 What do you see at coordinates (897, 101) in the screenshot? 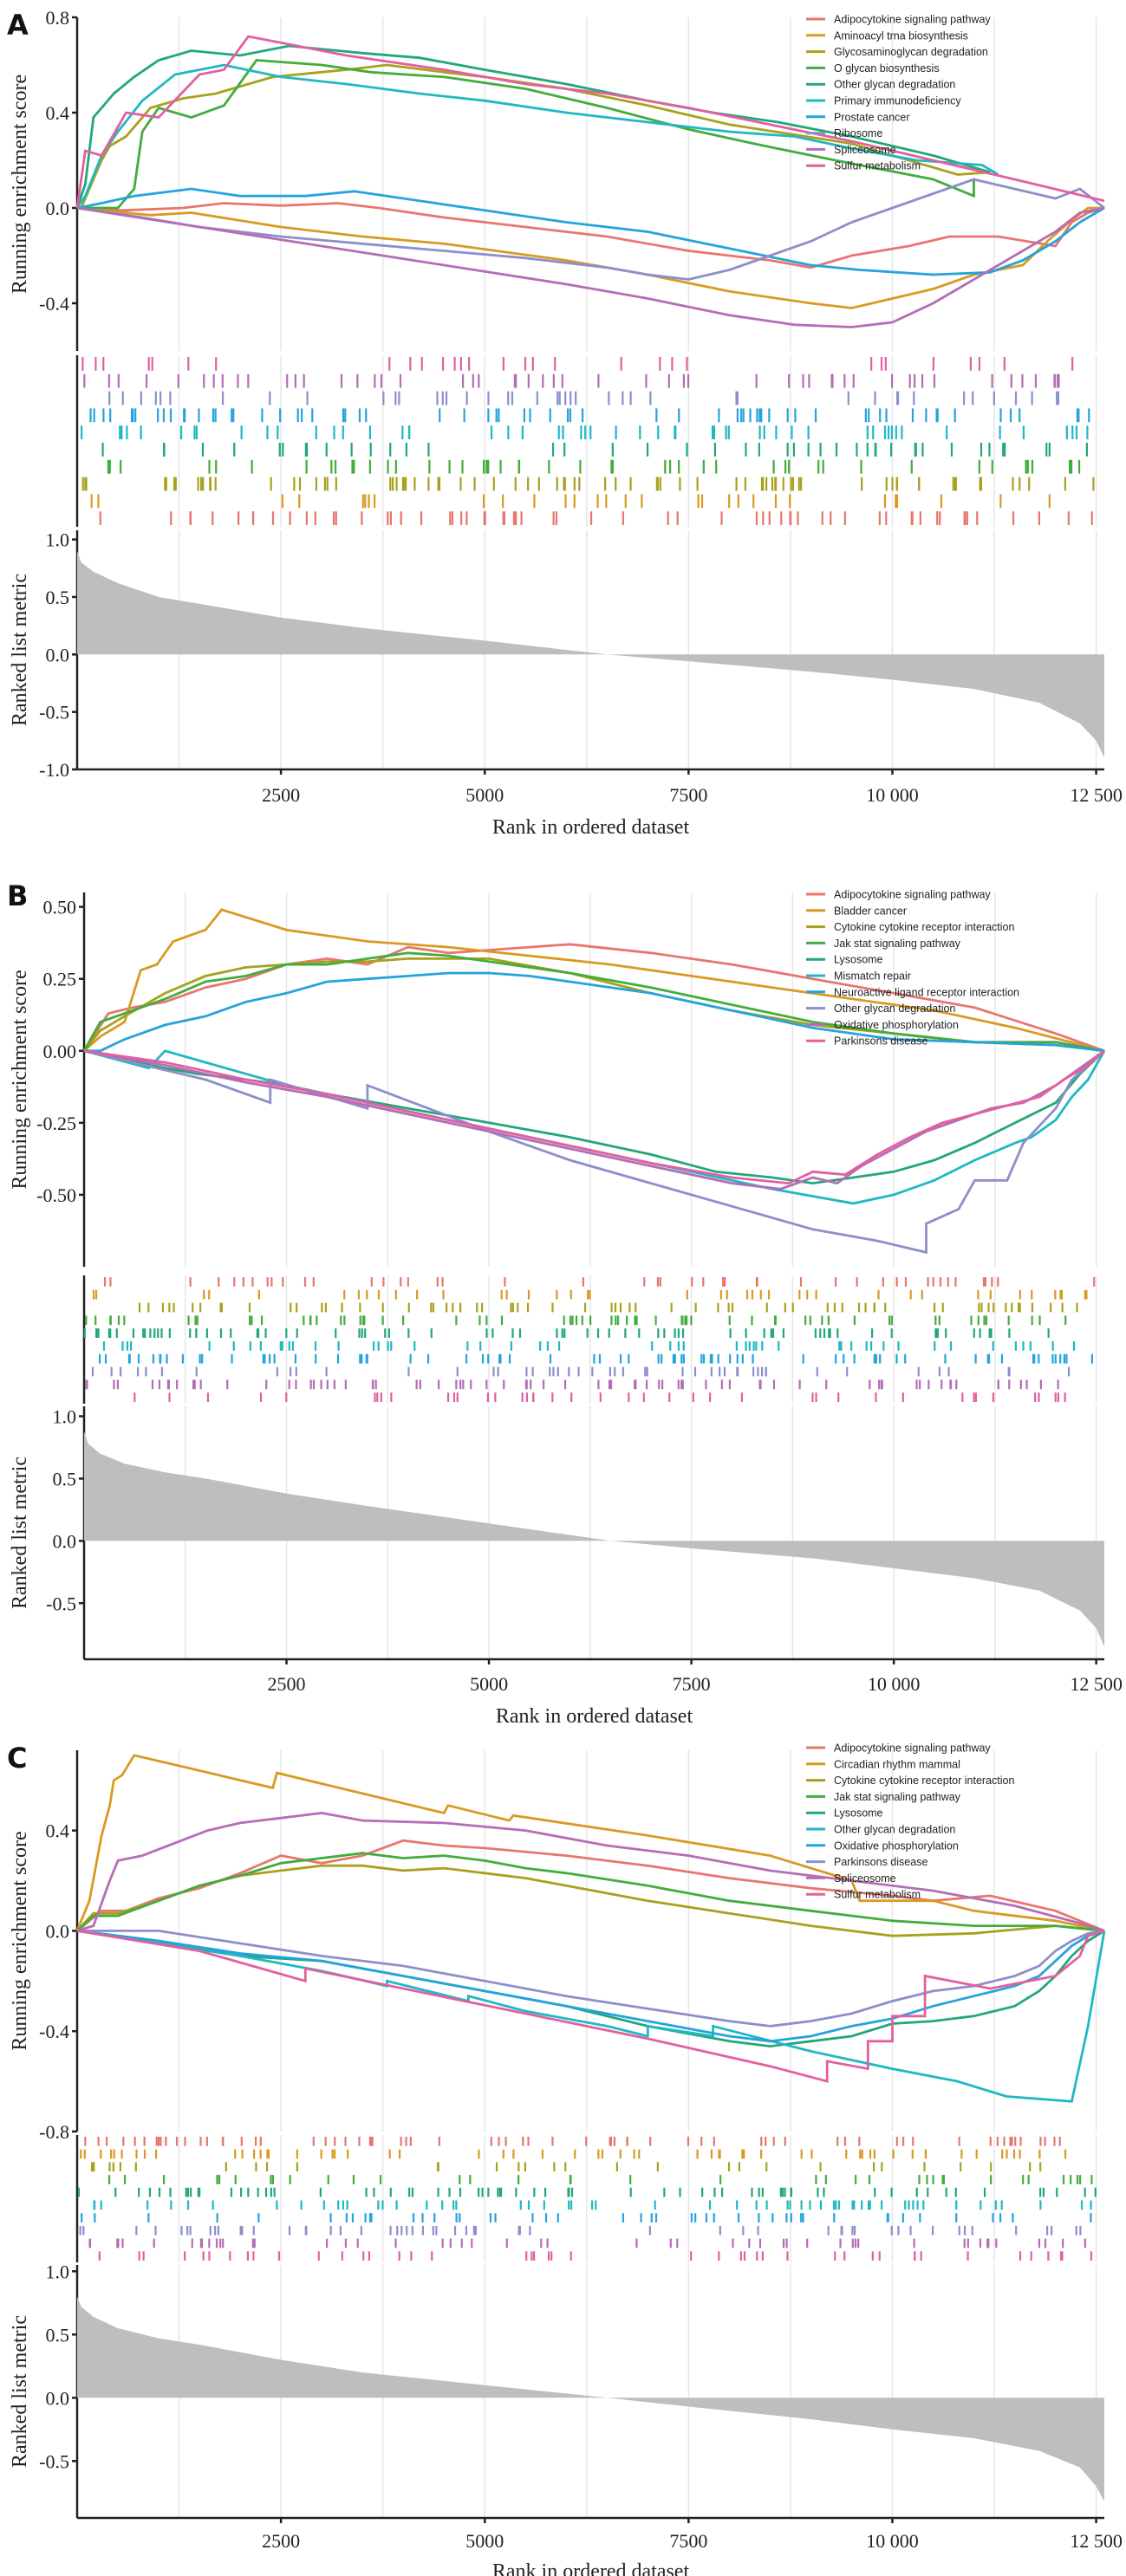
I see `legend-label: Primary immunodeficiency` at bounding box center [897, 101].